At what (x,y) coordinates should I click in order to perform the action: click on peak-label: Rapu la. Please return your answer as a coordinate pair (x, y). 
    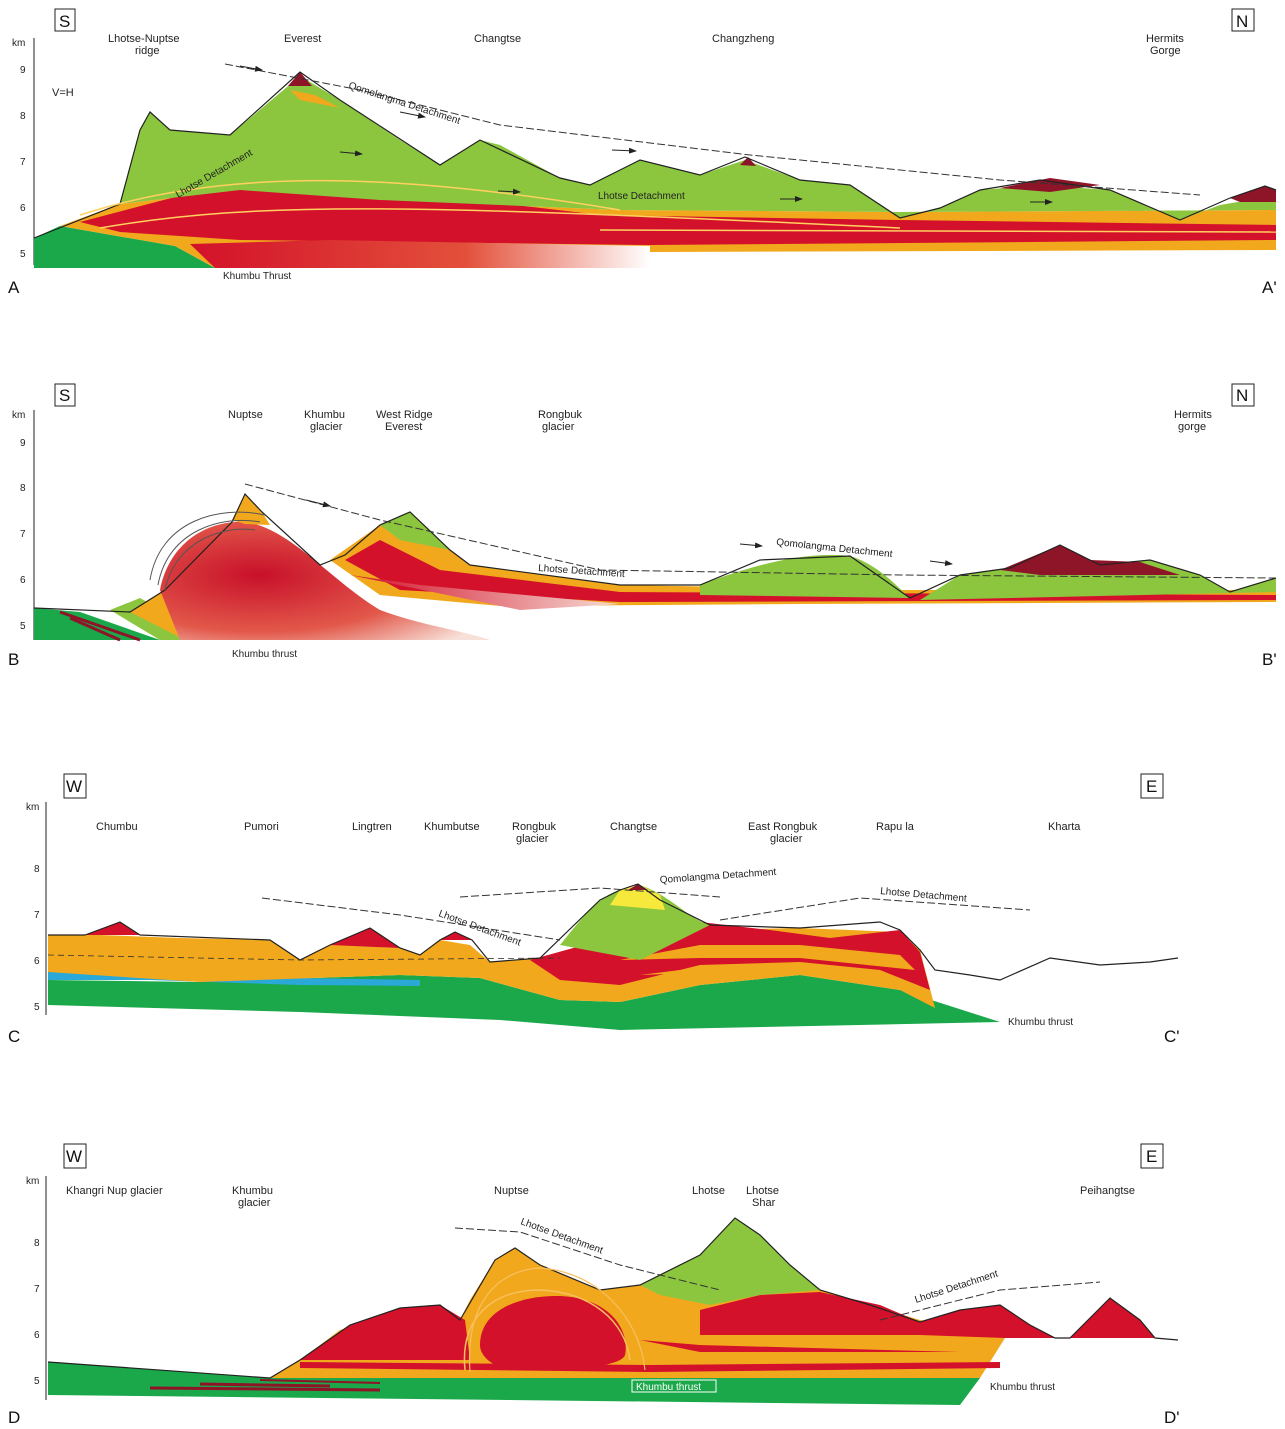
    Looking at the image, I should click on (895, 827).